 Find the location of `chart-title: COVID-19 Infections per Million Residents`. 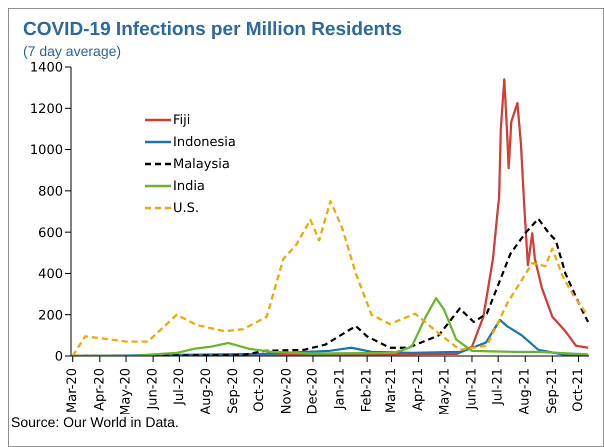

chart-title: COVID-19 Infections per Million Residents is located at coordinates (213, 30).